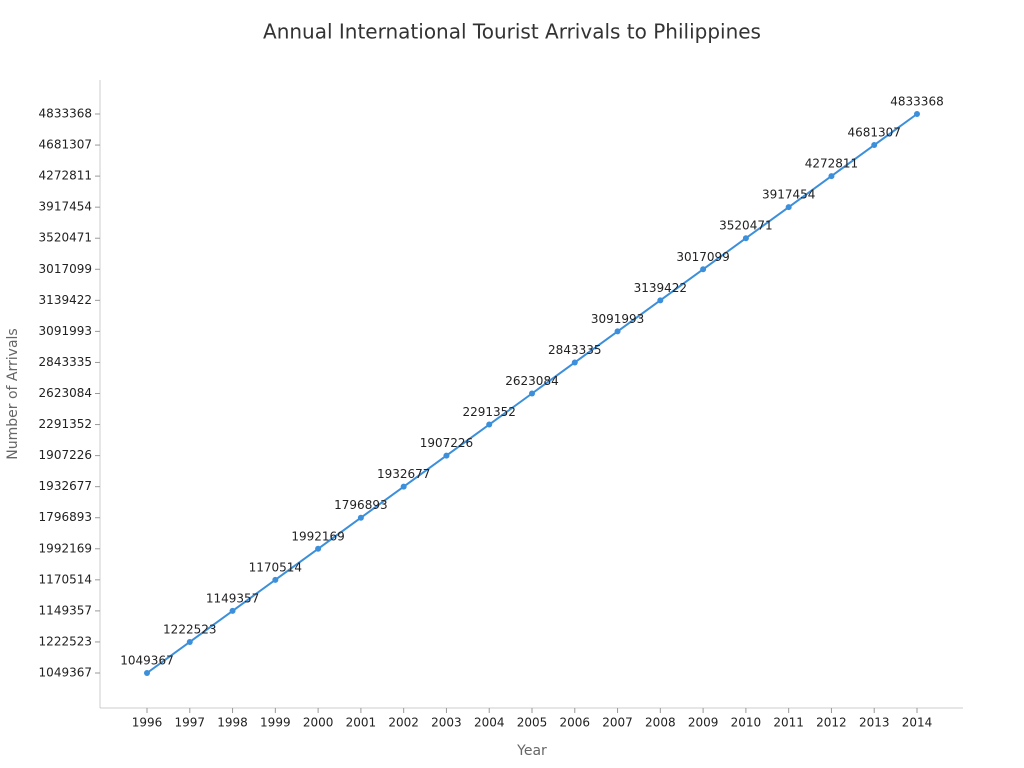 The height and width of the screenshot is (768, 1024). What do you see at coordinates (65, 424) in the screenshot?
I see `y-tick-label: 2291352` at bounding box center [65, 424].